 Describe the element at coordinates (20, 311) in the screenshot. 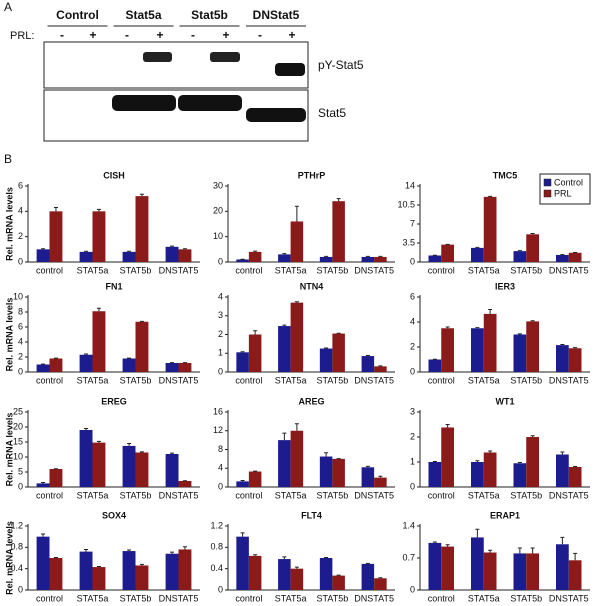

I see `y-tick-label: 8` at that location.